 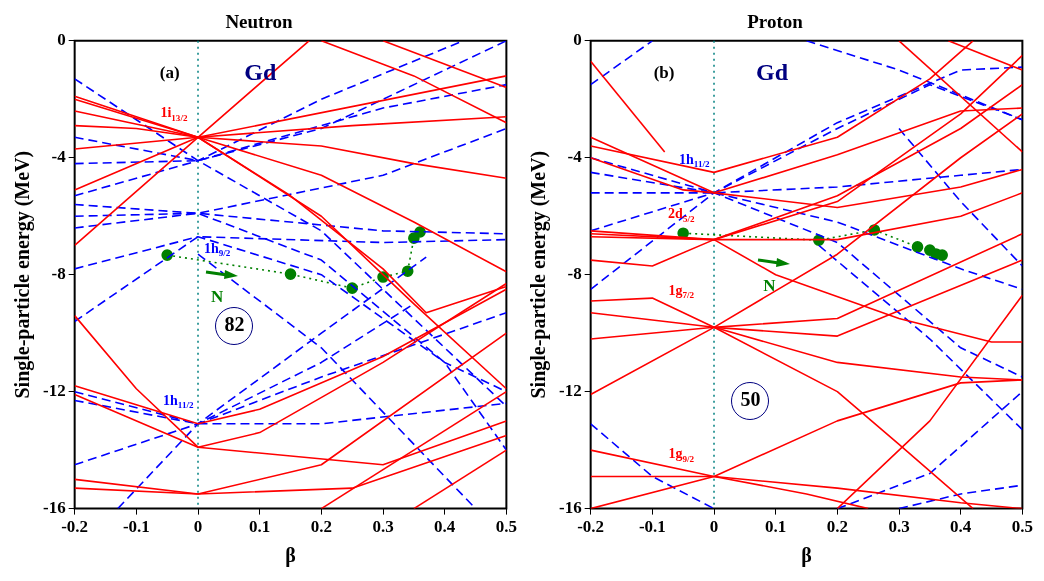 I want to click on chart-title: Proton, so click(x=775, y=22).